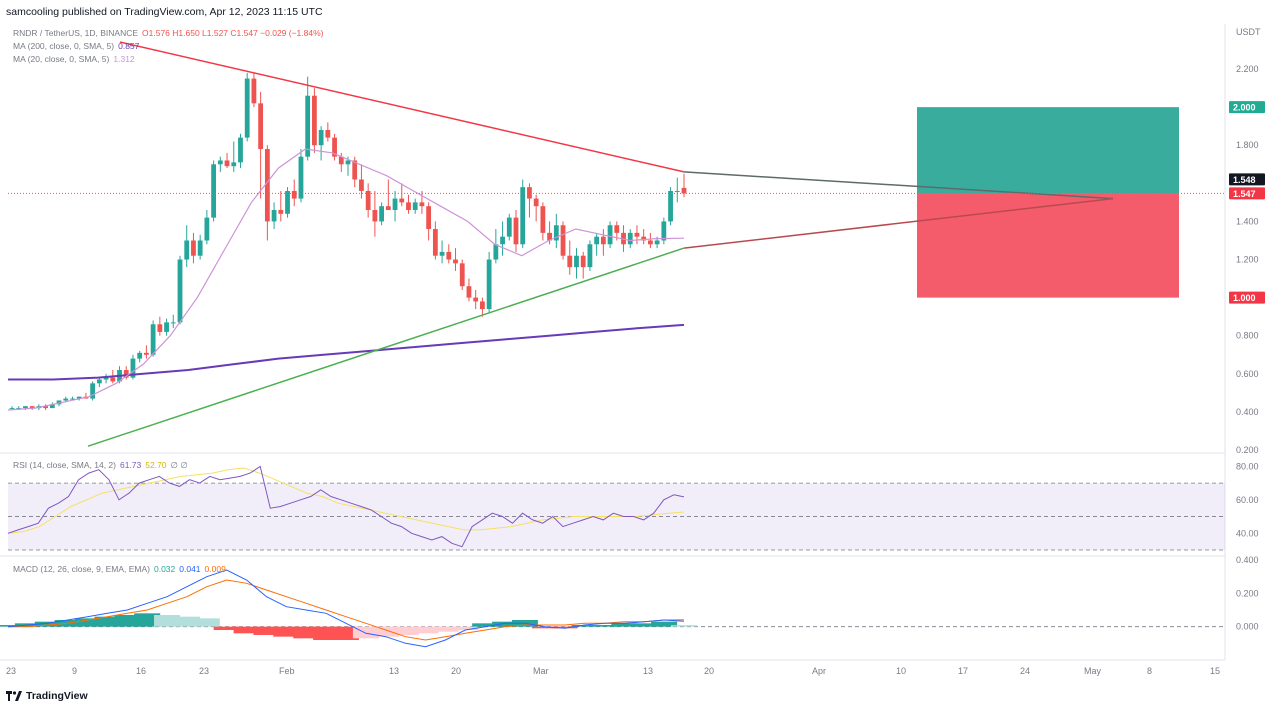  Describe the element at coordinates (963, 671) in the screenshot. I see `time-tick-label: 17` at that location.